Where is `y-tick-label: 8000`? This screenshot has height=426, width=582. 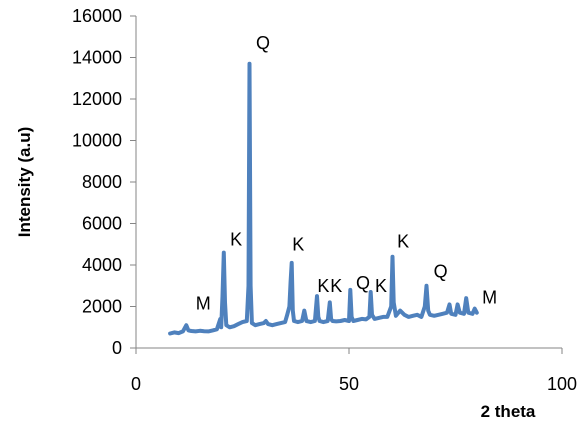 y-tick-label: 8000 is located at coordinates (102, 182).